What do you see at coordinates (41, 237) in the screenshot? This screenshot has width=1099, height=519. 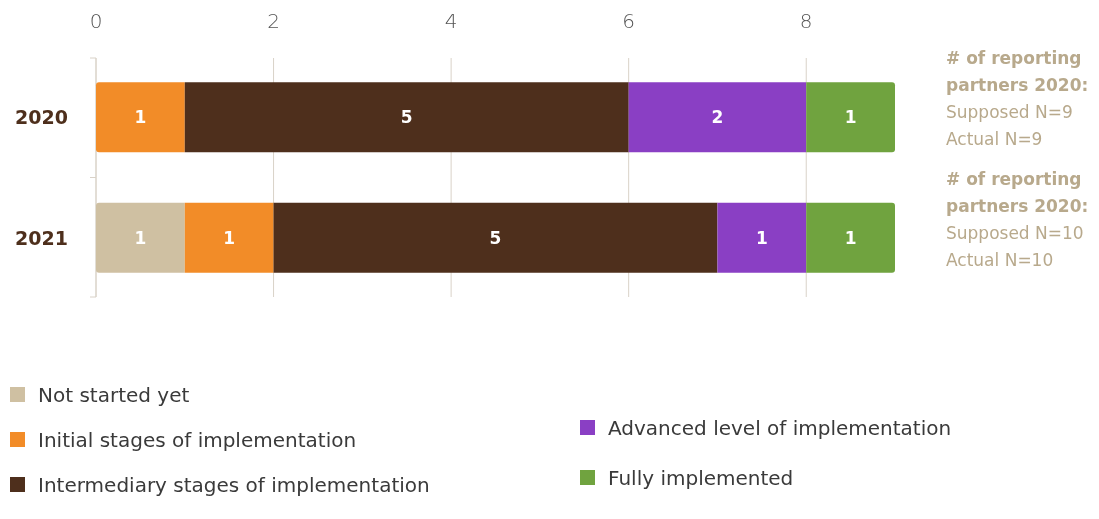 I see `y-tick-label: 2021` at bounding box center [41, 237].